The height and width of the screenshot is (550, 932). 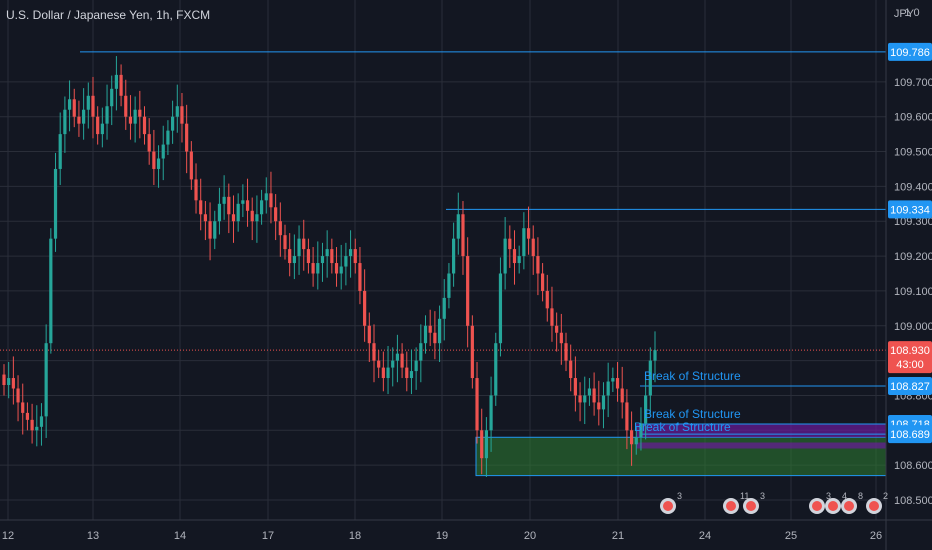 What do you see at coordinates (910, 365) in the screenshot?
I see `countdown-label: 43:00` at bounding box center [910, 365].